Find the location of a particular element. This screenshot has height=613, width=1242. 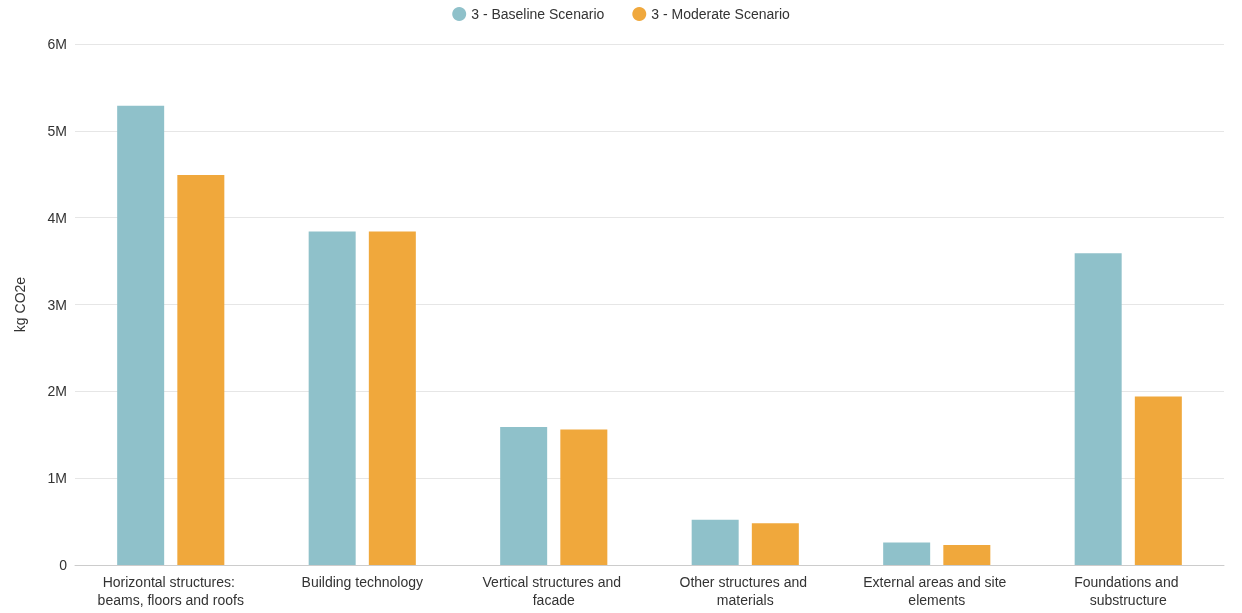

y-tick-label: 5M is located at coordinates (57, 130).